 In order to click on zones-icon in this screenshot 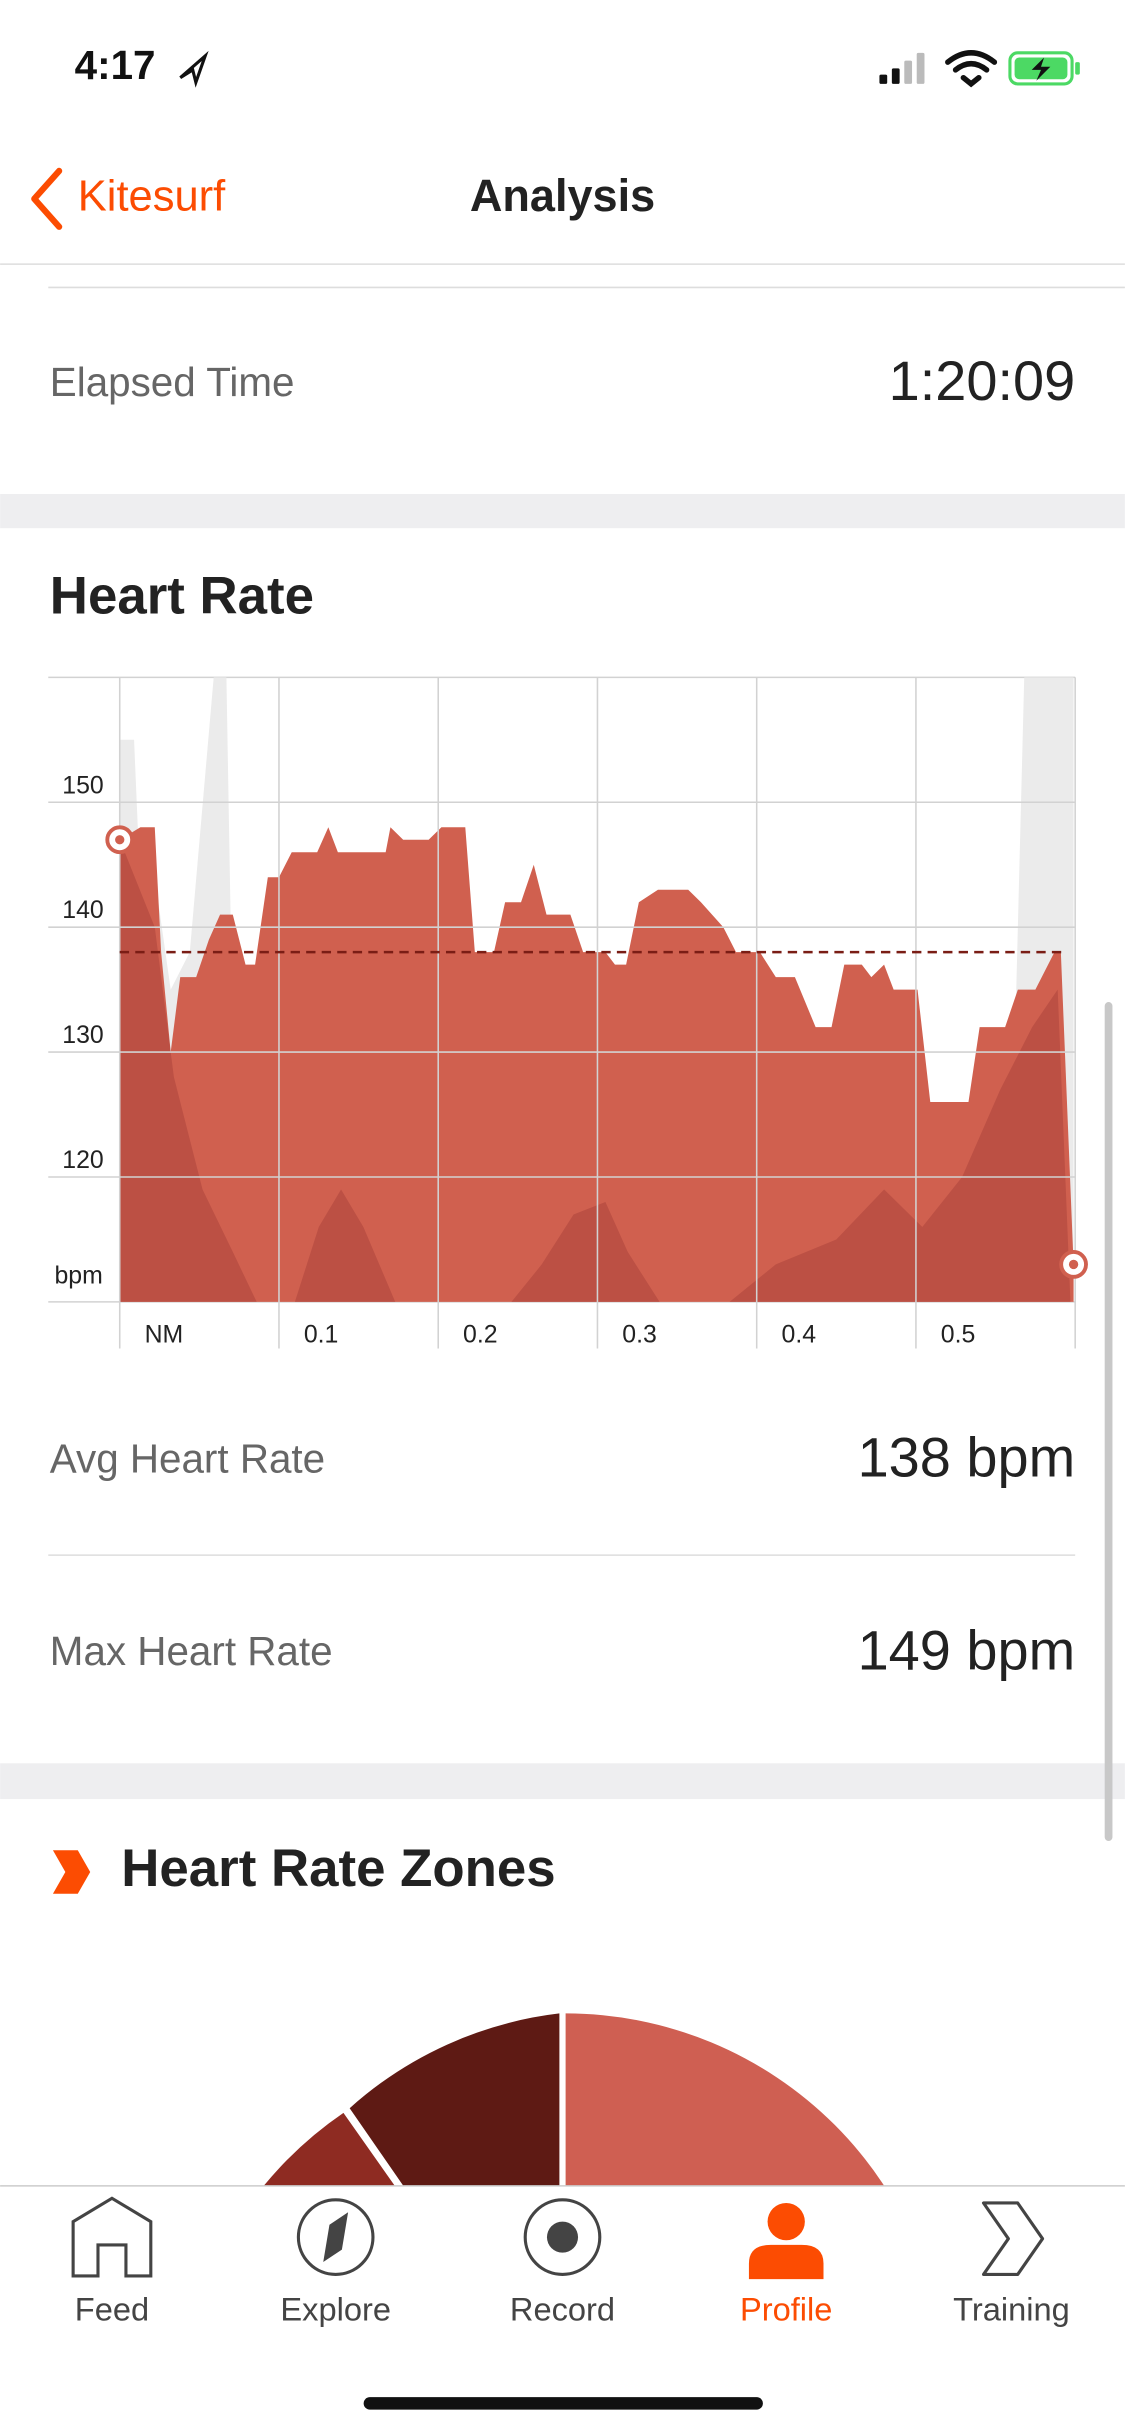, I will do `click(71, 1872)`.